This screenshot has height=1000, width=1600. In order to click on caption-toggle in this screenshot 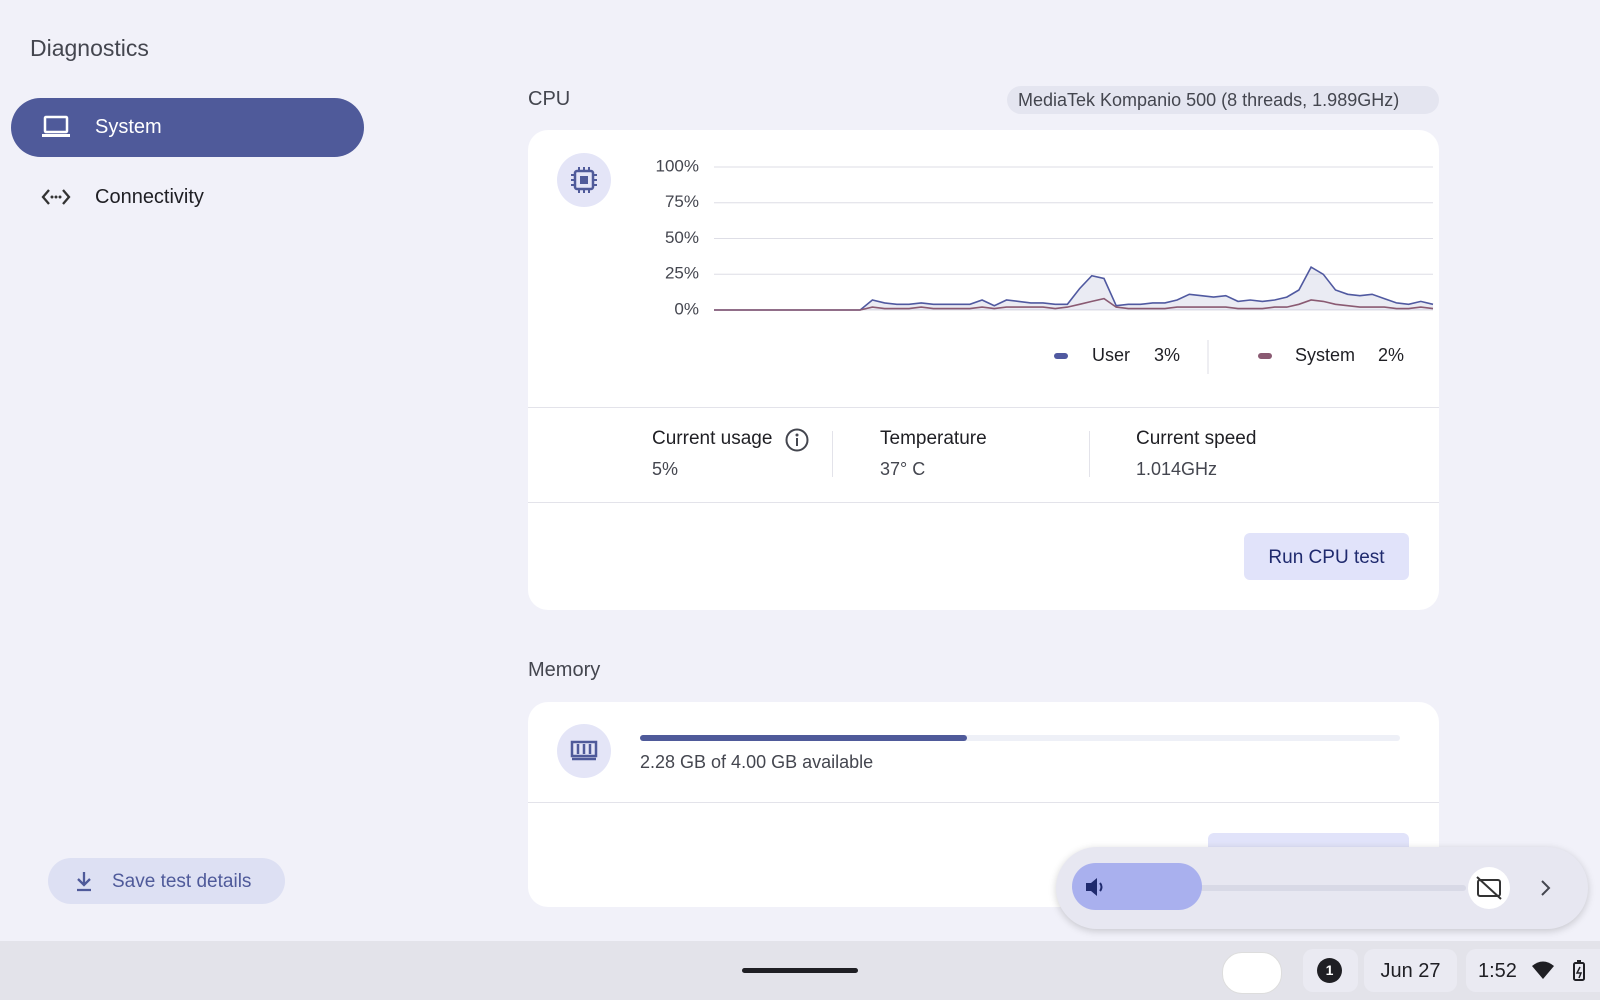, I will do `click(1489, 888)`.